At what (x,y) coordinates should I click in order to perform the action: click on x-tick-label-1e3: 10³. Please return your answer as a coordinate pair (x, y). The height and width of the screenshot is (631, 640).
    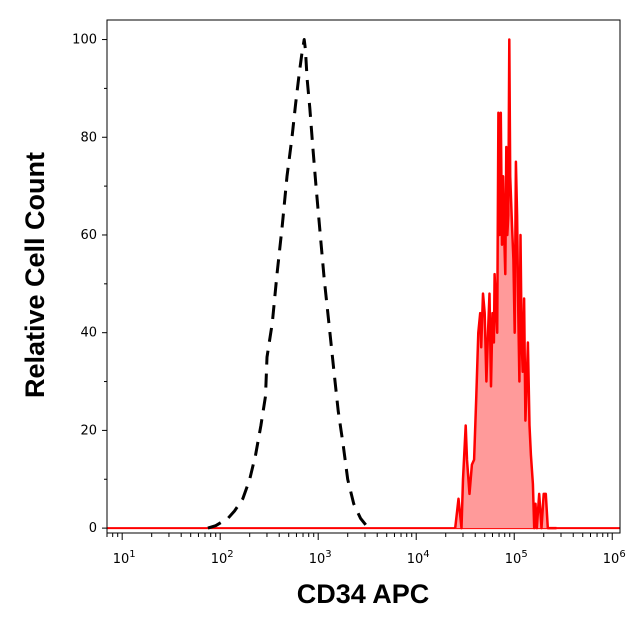
    Looking at the image, I should click on (320, 558).